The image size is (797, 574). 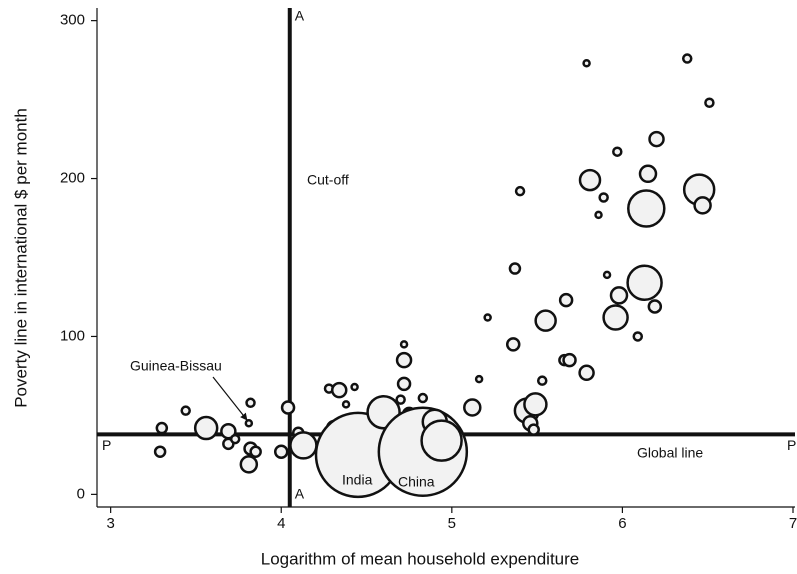 I want to click on x-tick-label: 3, so click(x=110, y=523).